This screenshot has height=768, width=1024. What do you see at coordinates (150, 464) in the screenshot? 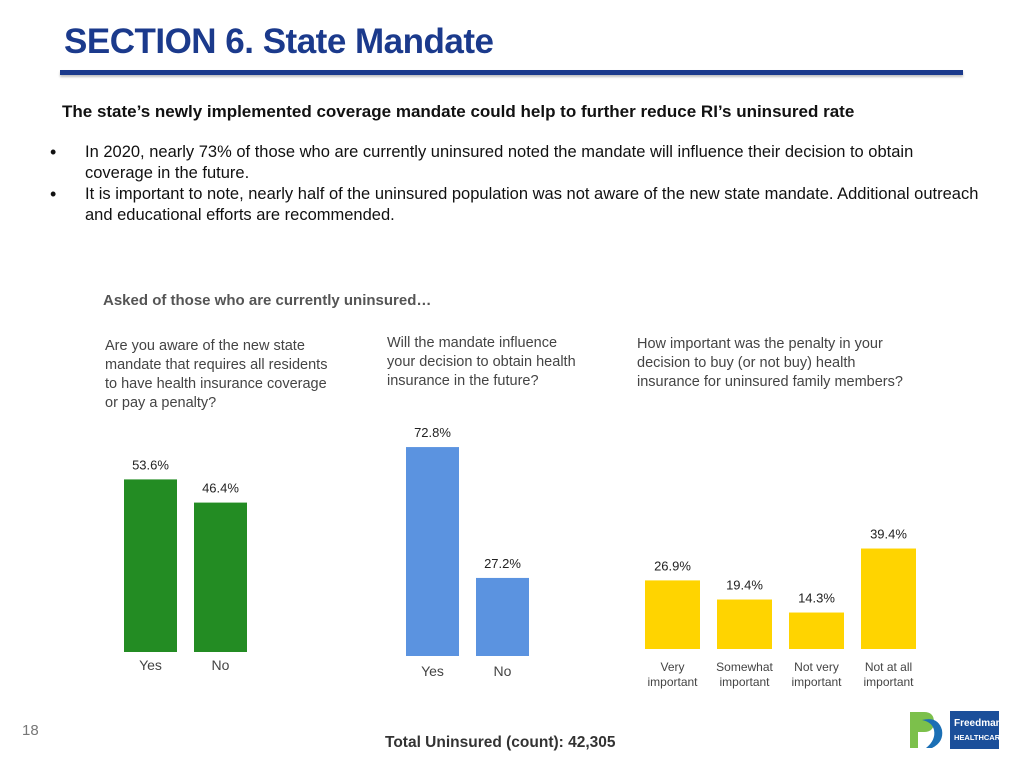
I see `chart-1-data-label: 53.6%` at bounding box center [150, 464].